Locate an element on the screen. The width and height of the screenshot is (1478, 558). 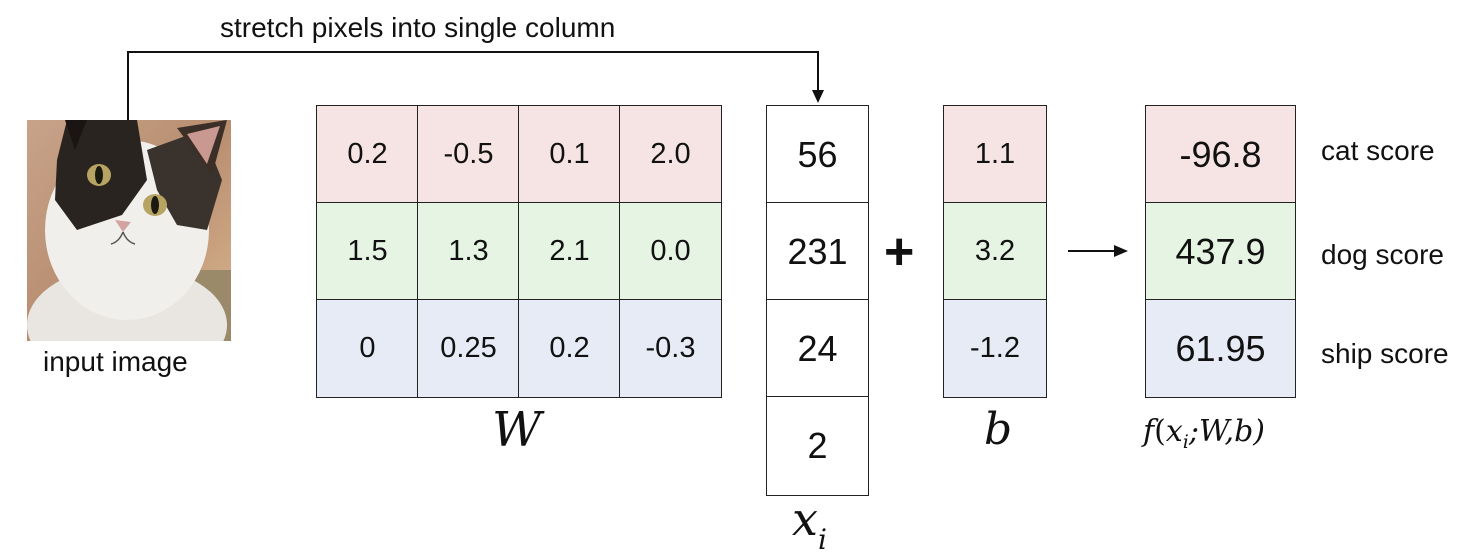
cat-score-label: cat score is located at coordinates (1378, 150).